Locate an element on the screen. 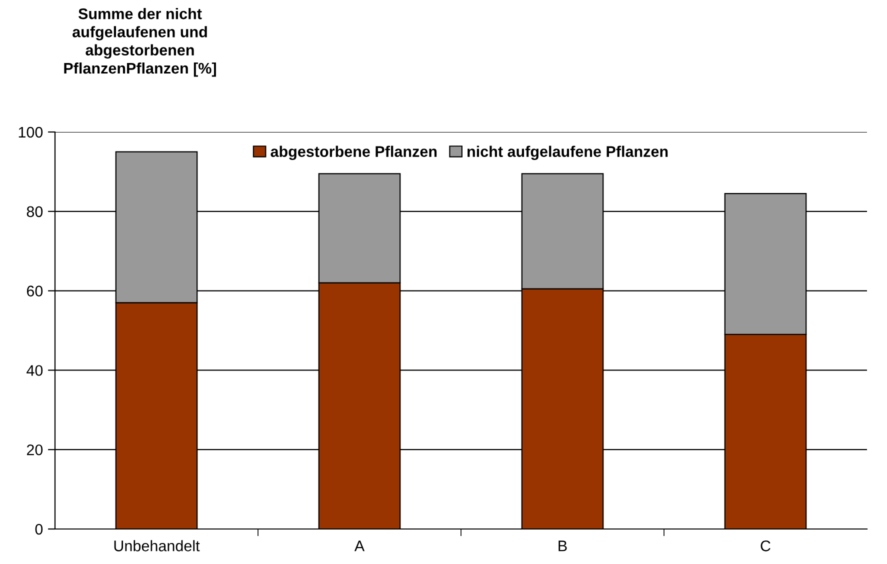 The image size is (887, 564). y-tick-label: 0 is located at coordinates (39, 529).